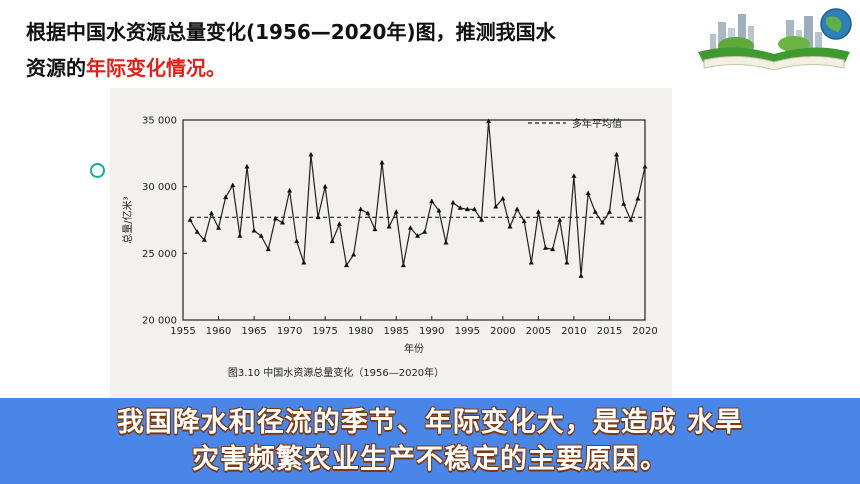  Describe the element at coordinates (538, 331) in the screenshot. I see `x-tick-label: 2005` at that location.